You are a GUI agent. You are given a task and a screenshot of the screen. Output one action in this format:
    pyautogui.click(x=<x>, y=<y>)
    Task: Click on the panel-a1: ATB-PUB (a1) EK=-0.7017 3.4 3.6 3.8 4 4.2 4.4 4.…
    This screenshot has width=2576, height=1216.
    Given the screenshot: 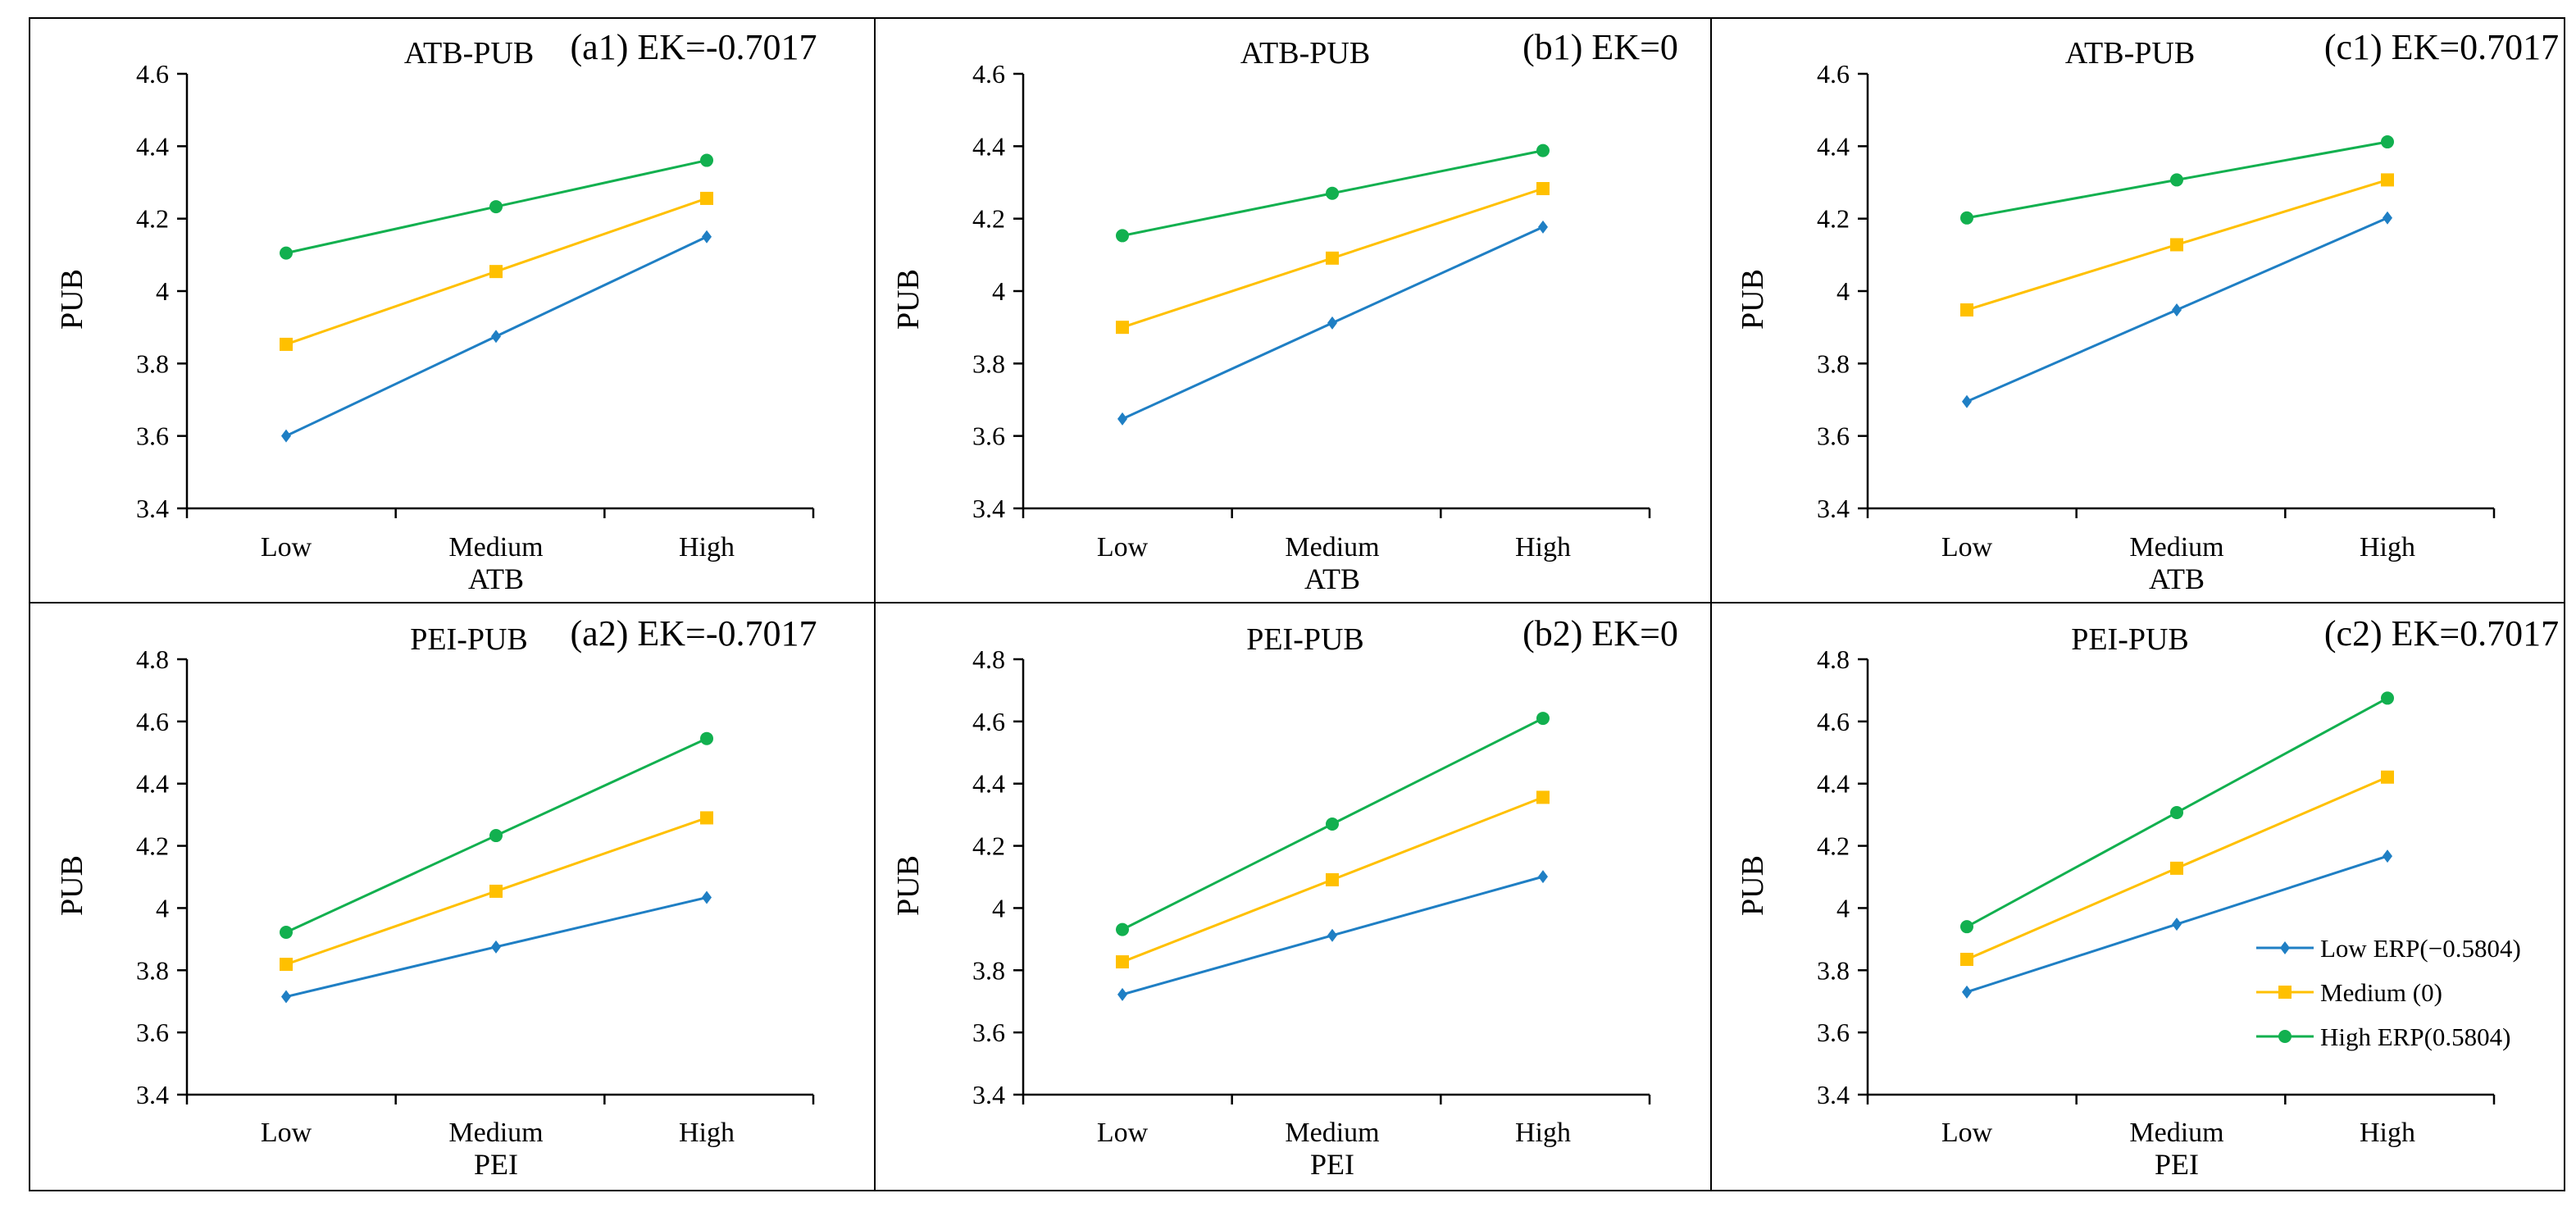 What is the action you would take?
    pyautogui.click(x=436, y=311)
    